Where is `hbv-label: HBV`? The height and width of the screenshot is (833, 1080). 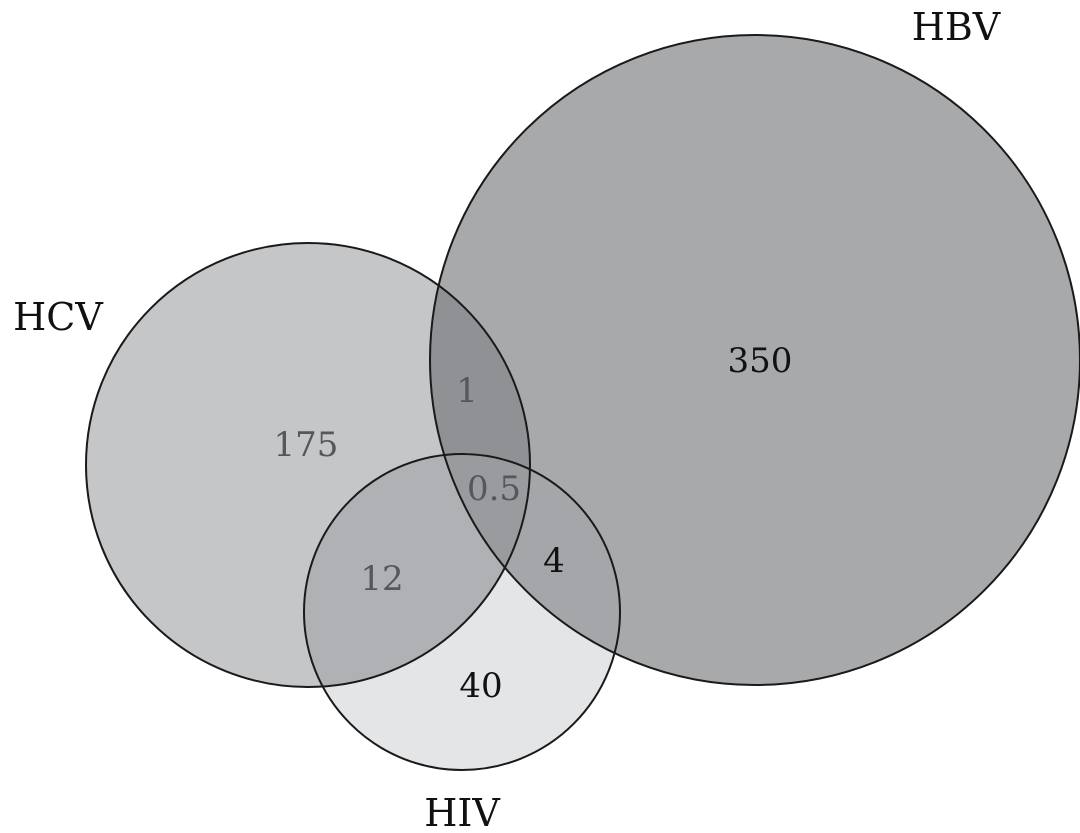 hbv-label: HBV is located at coordinates (956, 27).